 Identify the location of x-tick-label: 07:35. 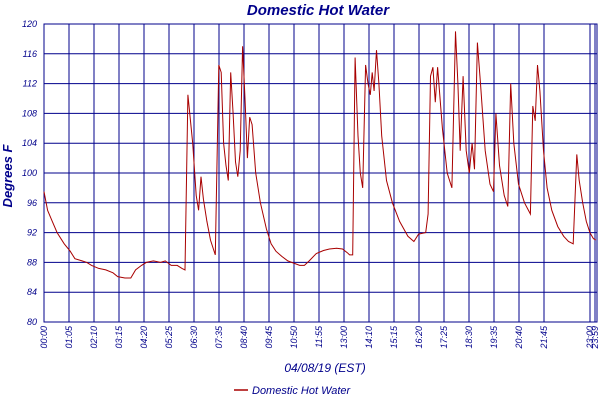
(219, 337).